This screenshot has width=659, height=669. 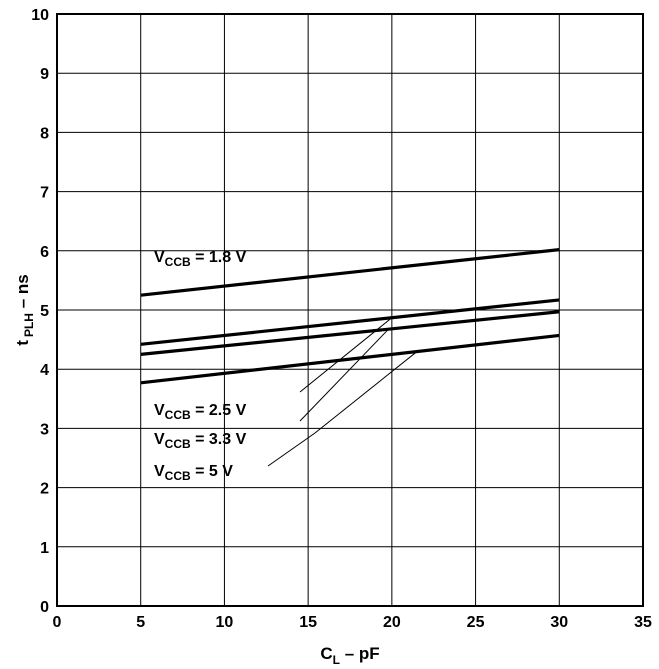 What do you see at coordinates (392, 622) in the screenshot?
I see `x-tick-label-20: 20` at bounding box center [392, 622].